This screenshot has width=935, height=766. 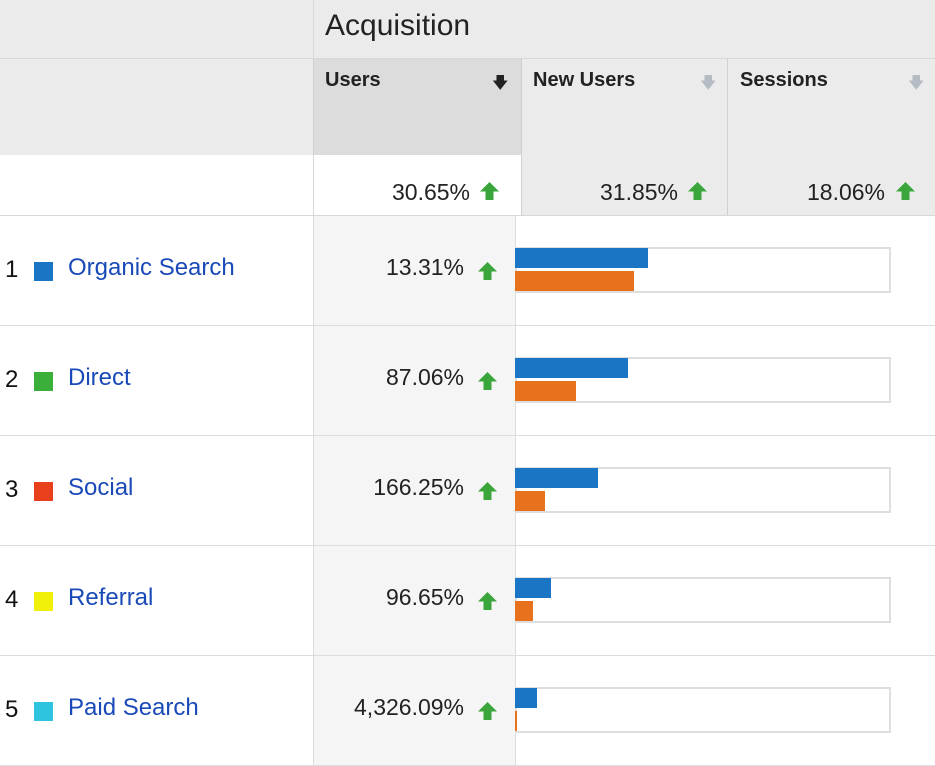 What do you see at coordinates (99, 377) in the screenshot?
I see `channel-link: Direct` at bounding box center [99, 377].